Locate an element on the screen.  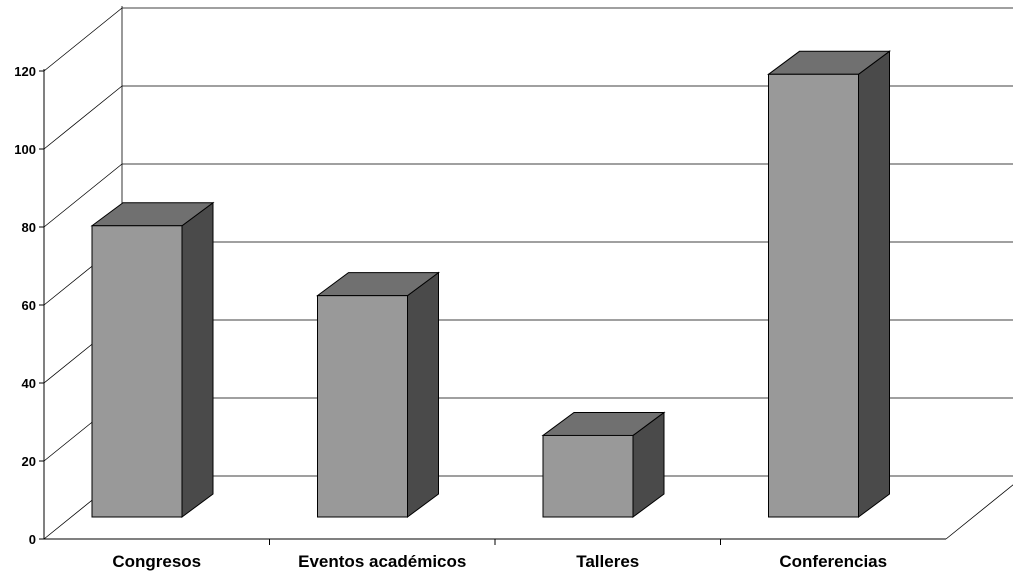
y-tick-label: 0 is located at coordinates (32, 539).